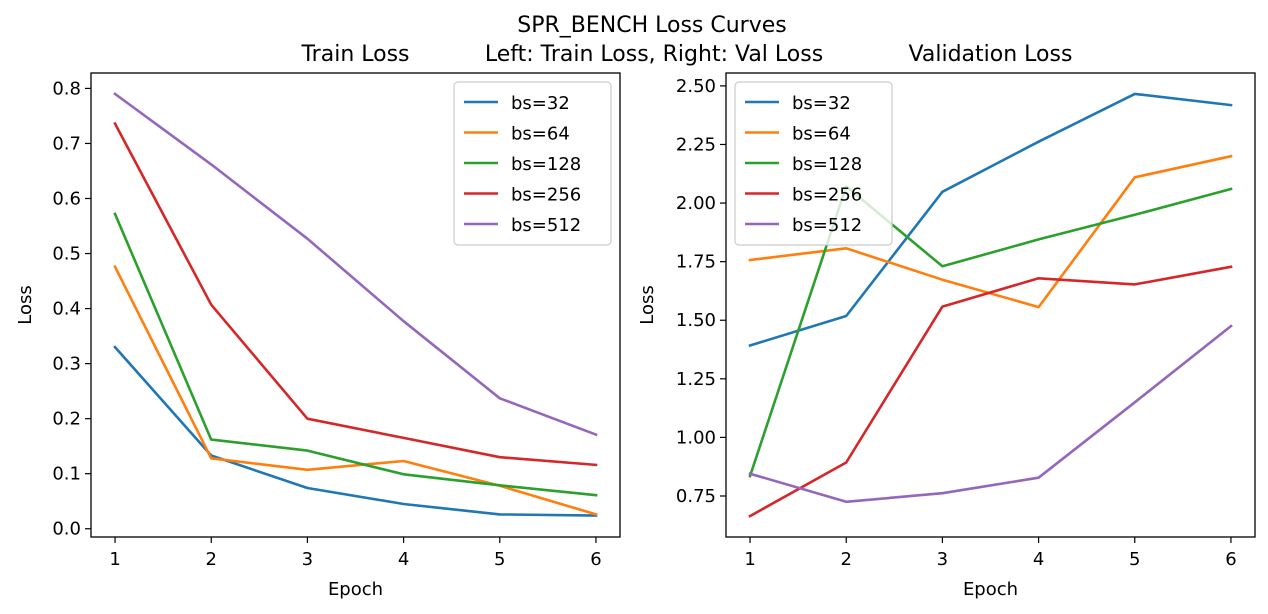 This screenshot has height=614, width=1268. What do you see at coordinates (66, 198) in the screenshot?
I see `train-y-tick-label: 0.6` at bounding box center [66, 198].